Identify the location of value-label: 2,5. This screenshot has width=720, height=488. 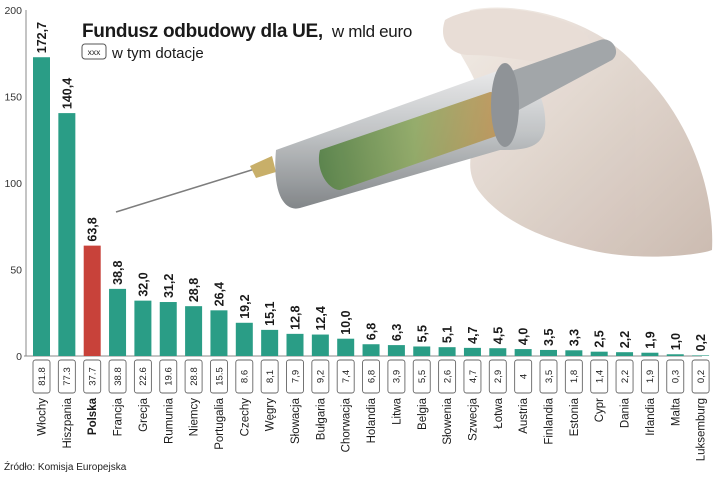
(600, 338).